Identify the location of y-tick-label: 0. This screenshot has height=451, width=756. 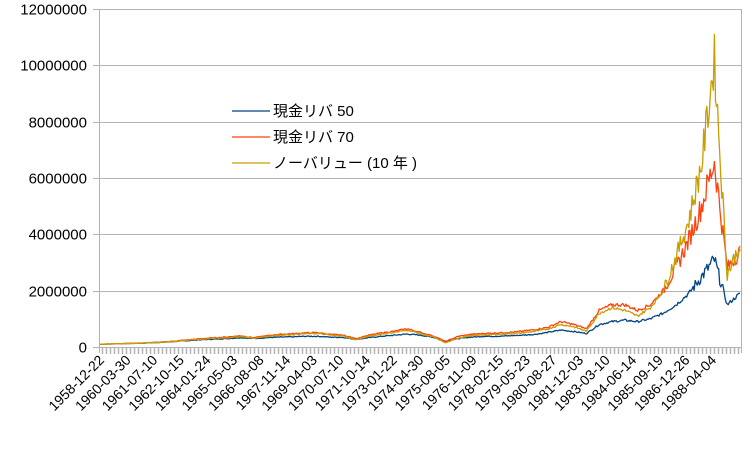
(83, 348).